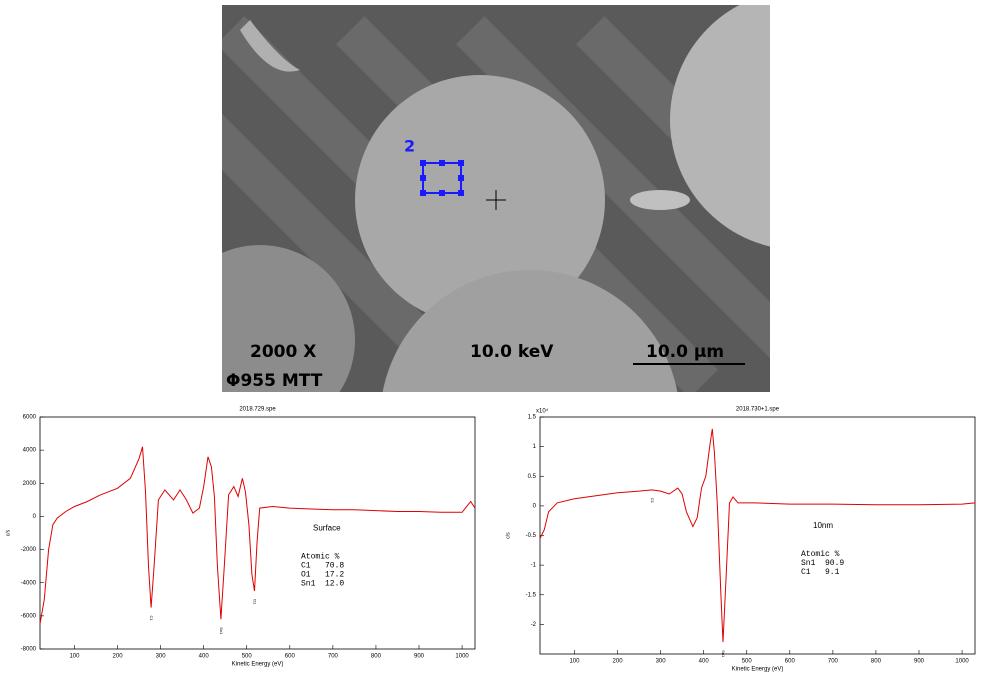 Image resolution: width=985 pixels, height=681 pixels. What do you see at coordinates (327, 527) in the screenshot?
I see `sample-label: Surface` at bounding box center [327, 527].